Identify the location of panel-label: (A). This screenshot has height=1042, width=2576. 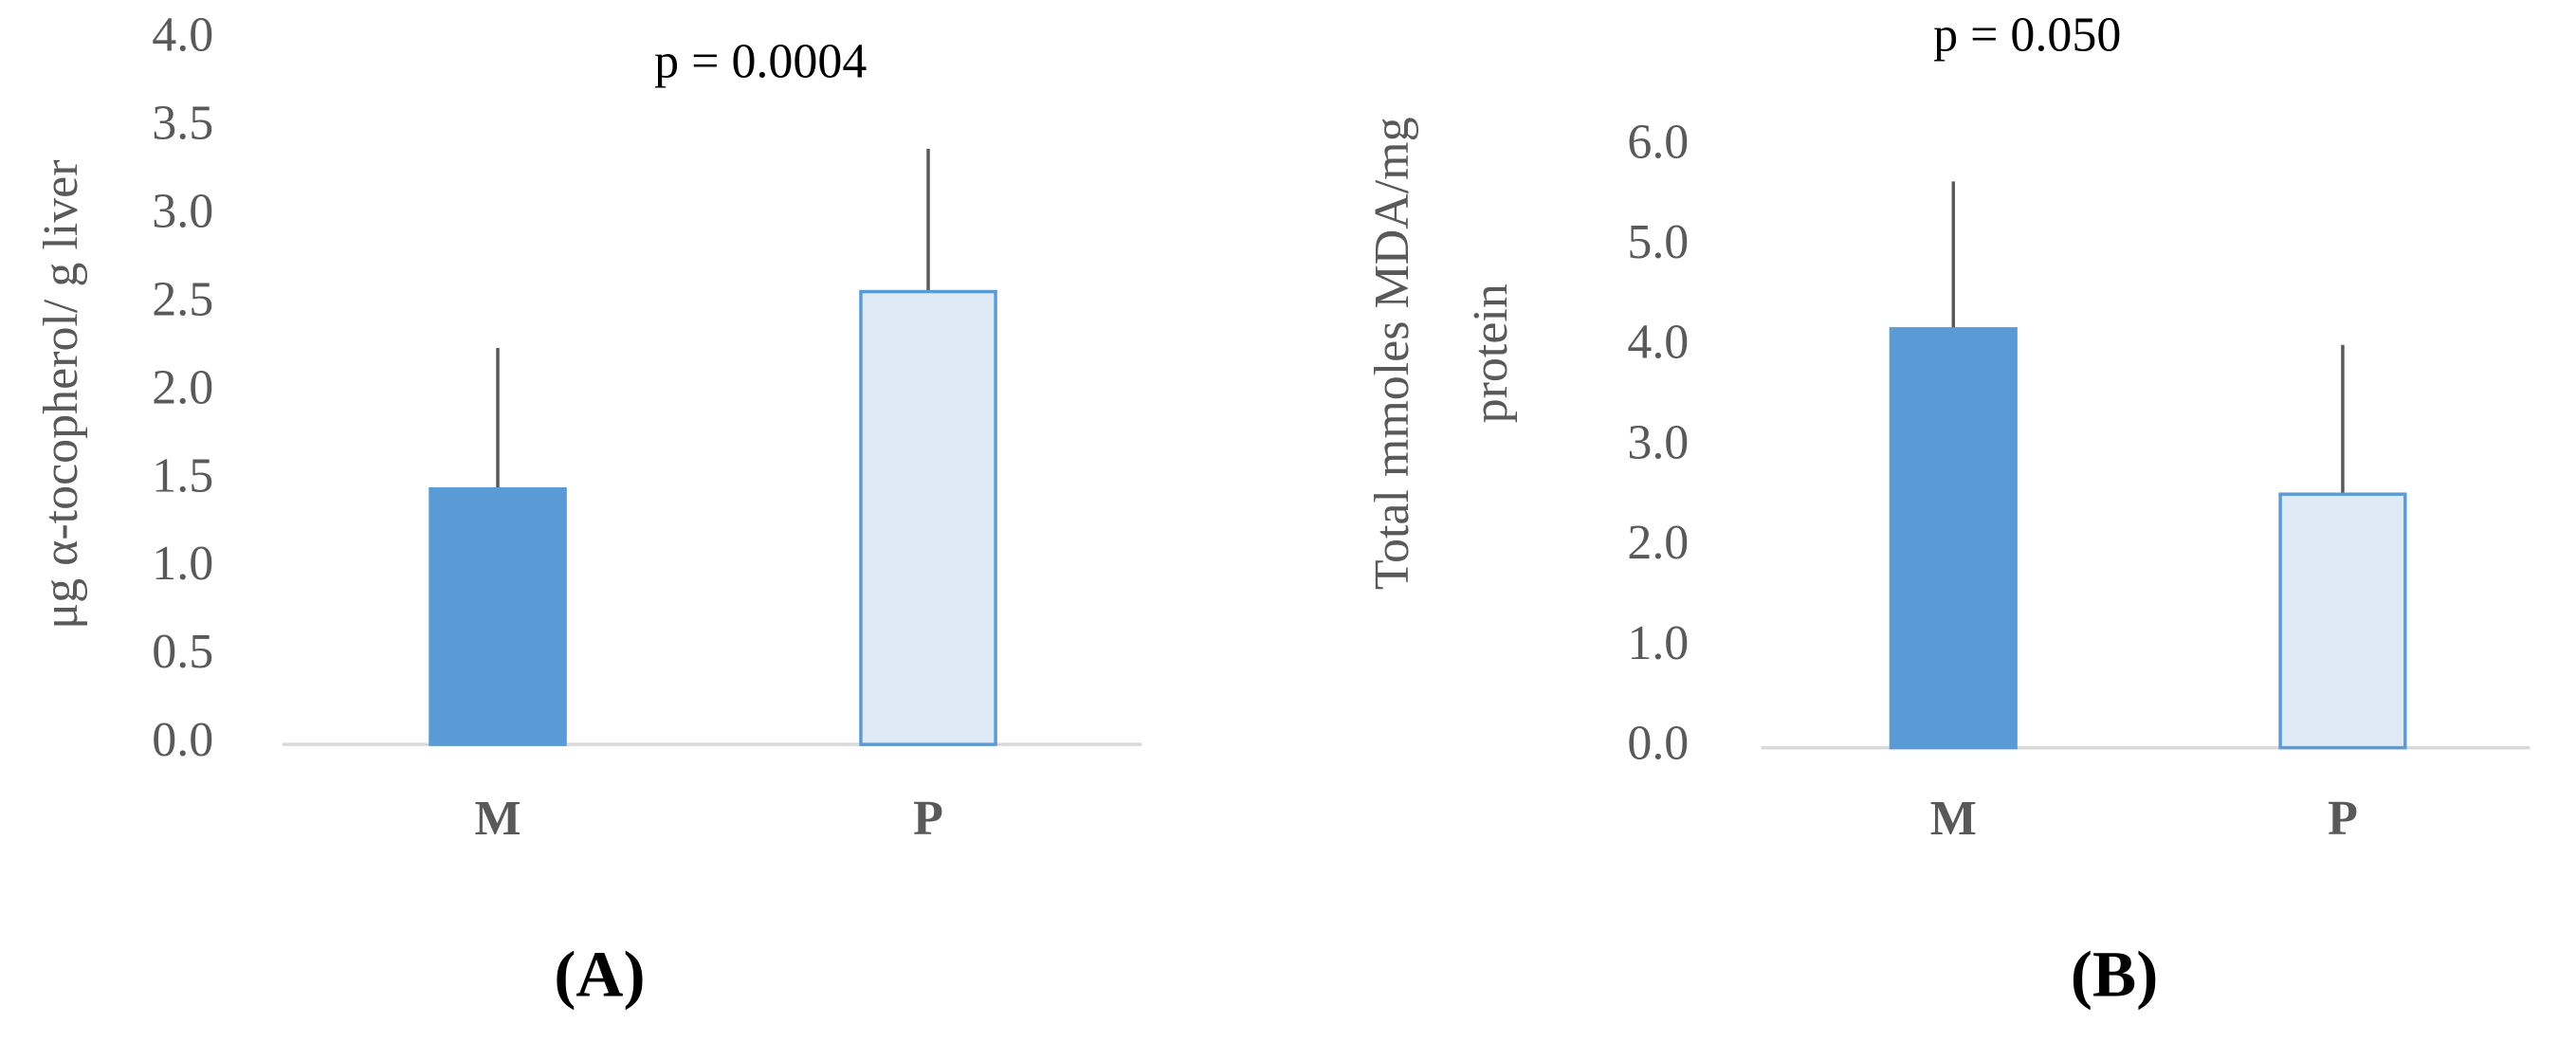
(599, 974).